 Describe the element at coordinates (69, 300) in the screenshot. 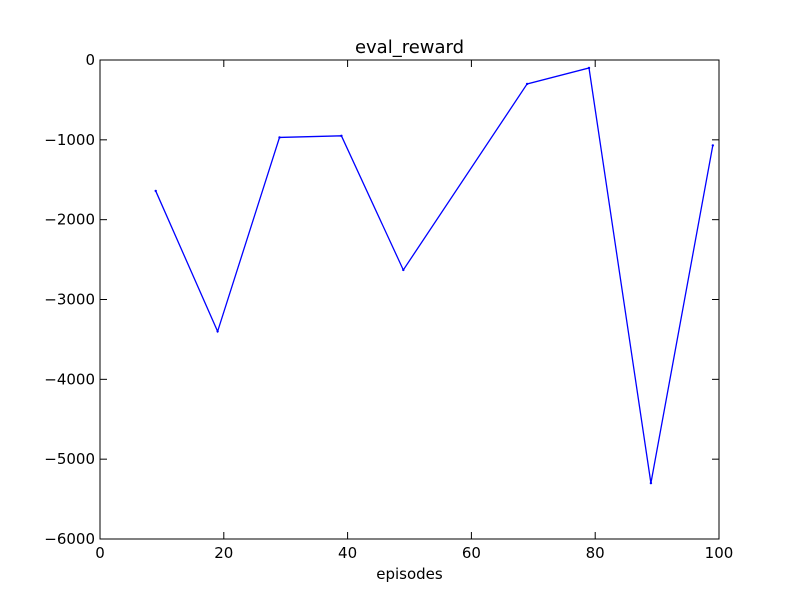

I see `y-tick-label: −3000` at that location.